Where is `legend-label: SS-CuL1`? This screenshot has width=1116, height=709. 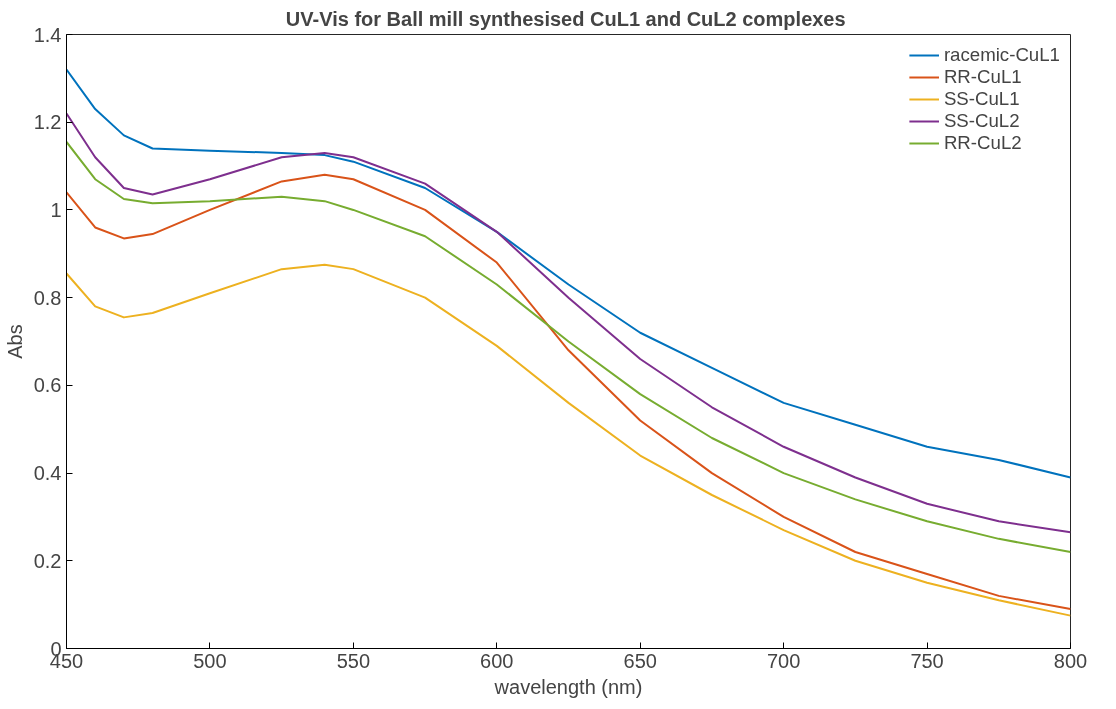 legend-label: SS-CuL1 is located at coordinates (981, 99).